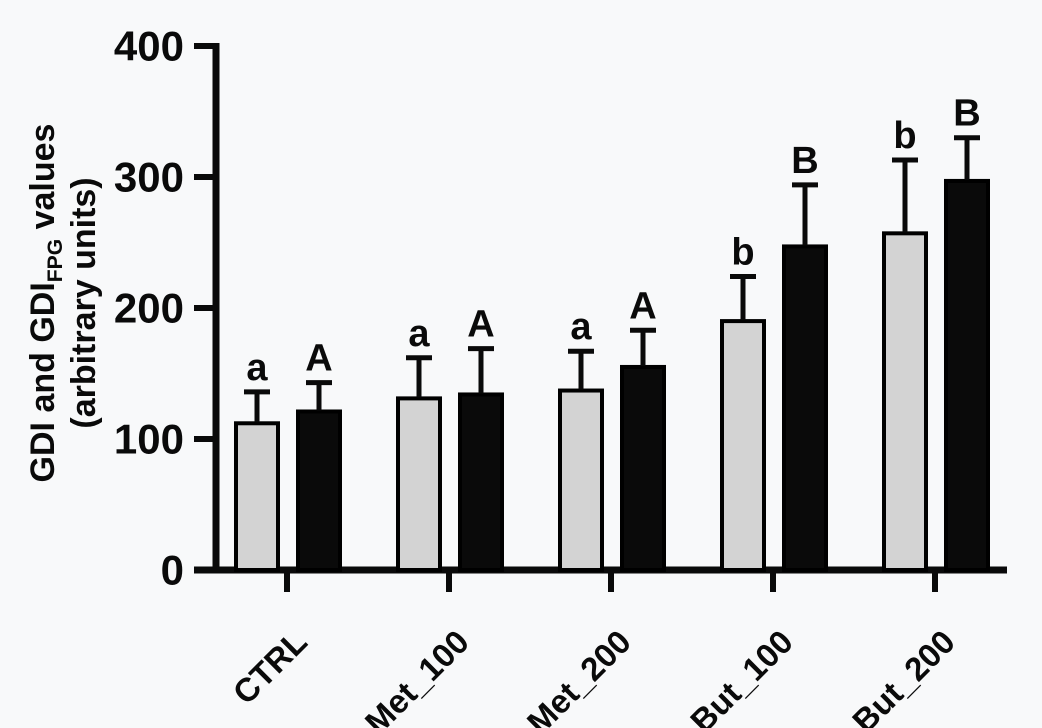 This screenshot has width=1042, height=728. Describe the element at coordinates (172, 570) in the screenshot. I see `y-tick-label-0: 0` at that location.